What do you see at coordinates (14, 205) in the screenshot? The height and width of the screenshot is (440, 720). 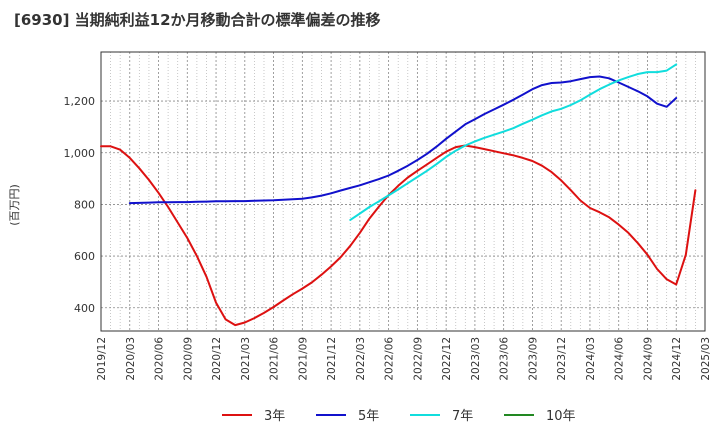 I see `y-axis-label: (百万円)` at bounding box center [14, 205].